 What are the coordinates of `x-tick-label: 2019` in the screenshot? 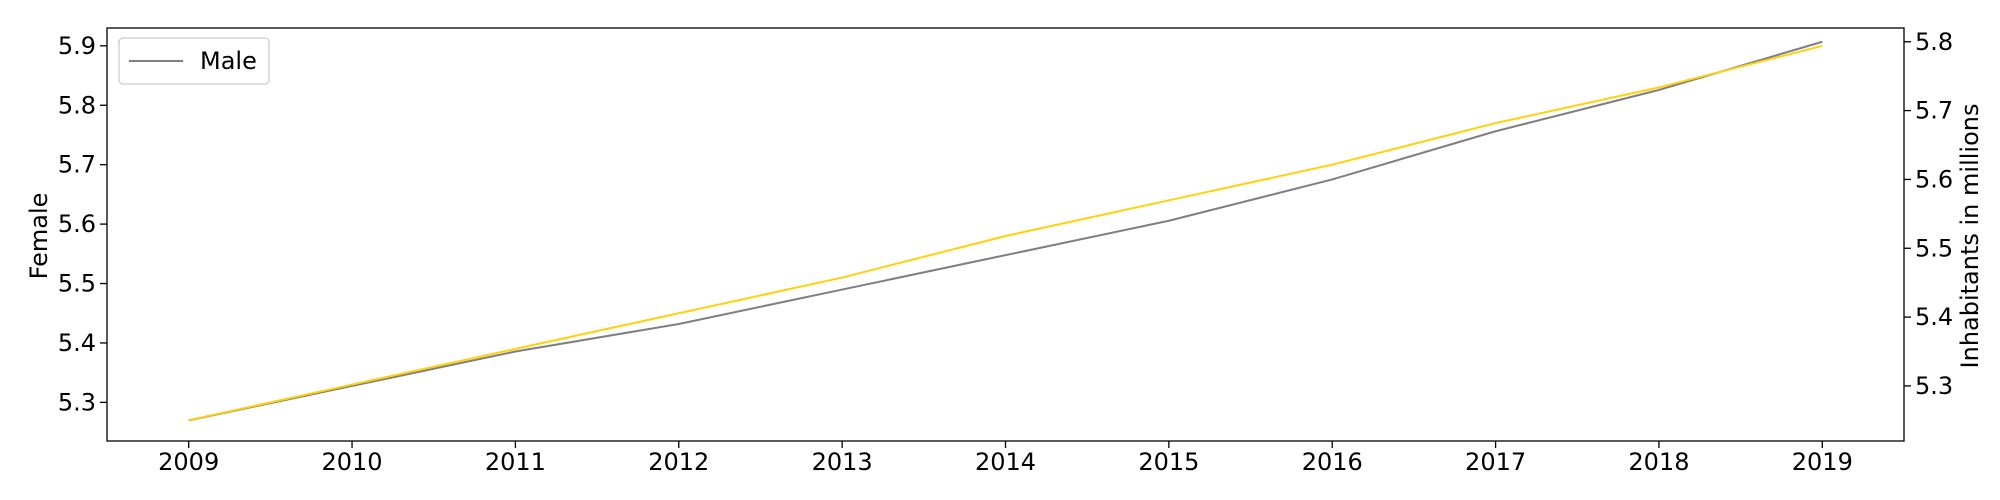 It's located at (1822, 462).